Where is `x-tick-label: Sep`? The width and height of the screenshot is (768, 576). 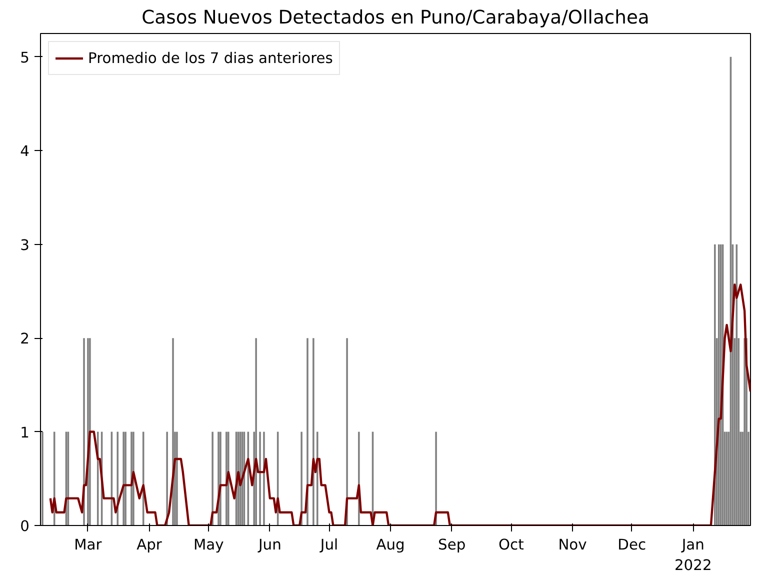
x-tick-label: Sep is located at coordinates (452, 545).